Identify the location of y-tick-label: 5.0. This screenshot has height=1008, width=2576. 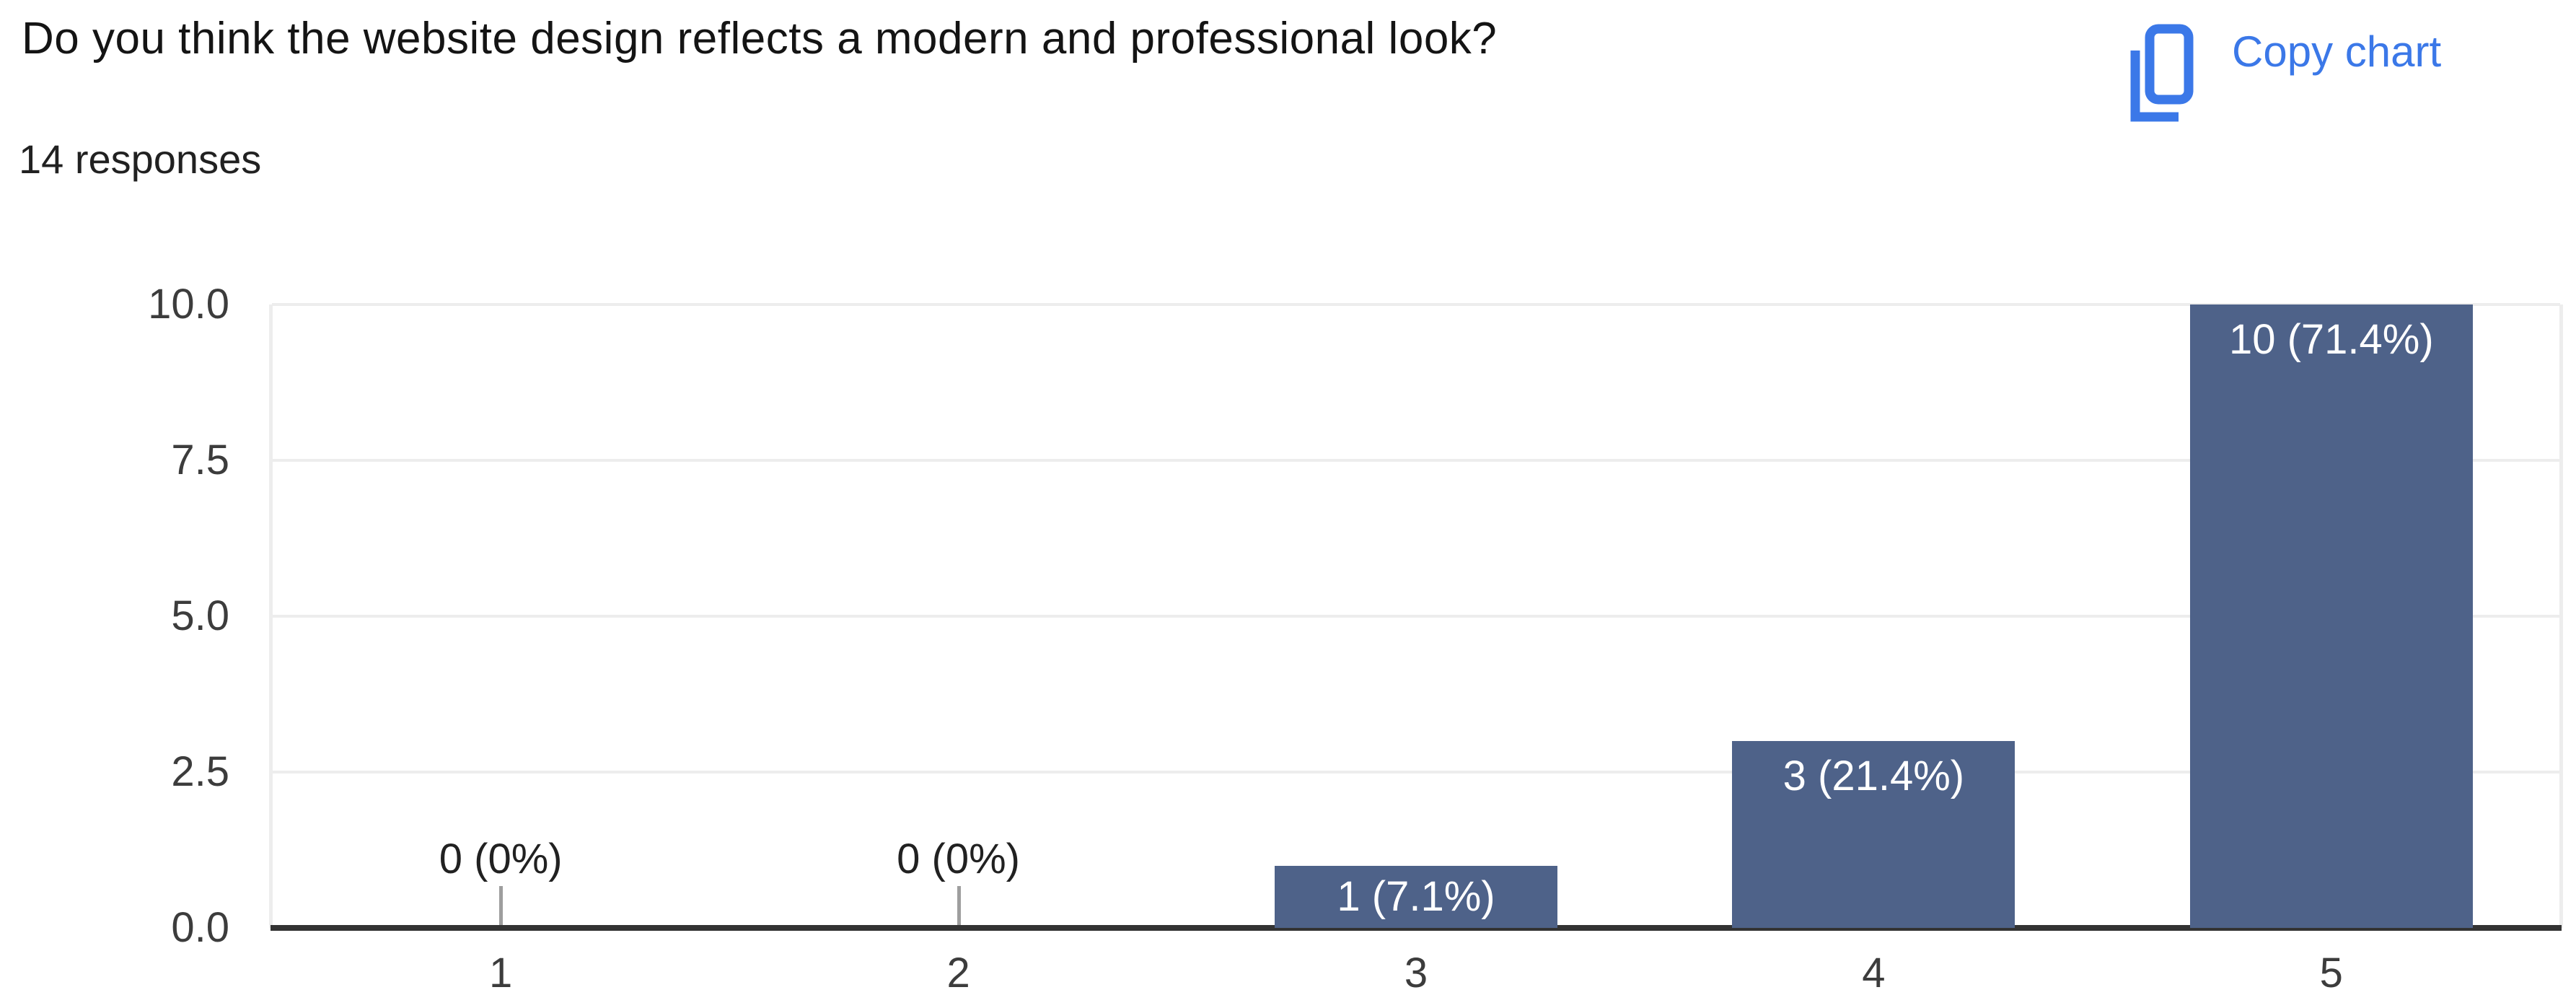
(200, 615).